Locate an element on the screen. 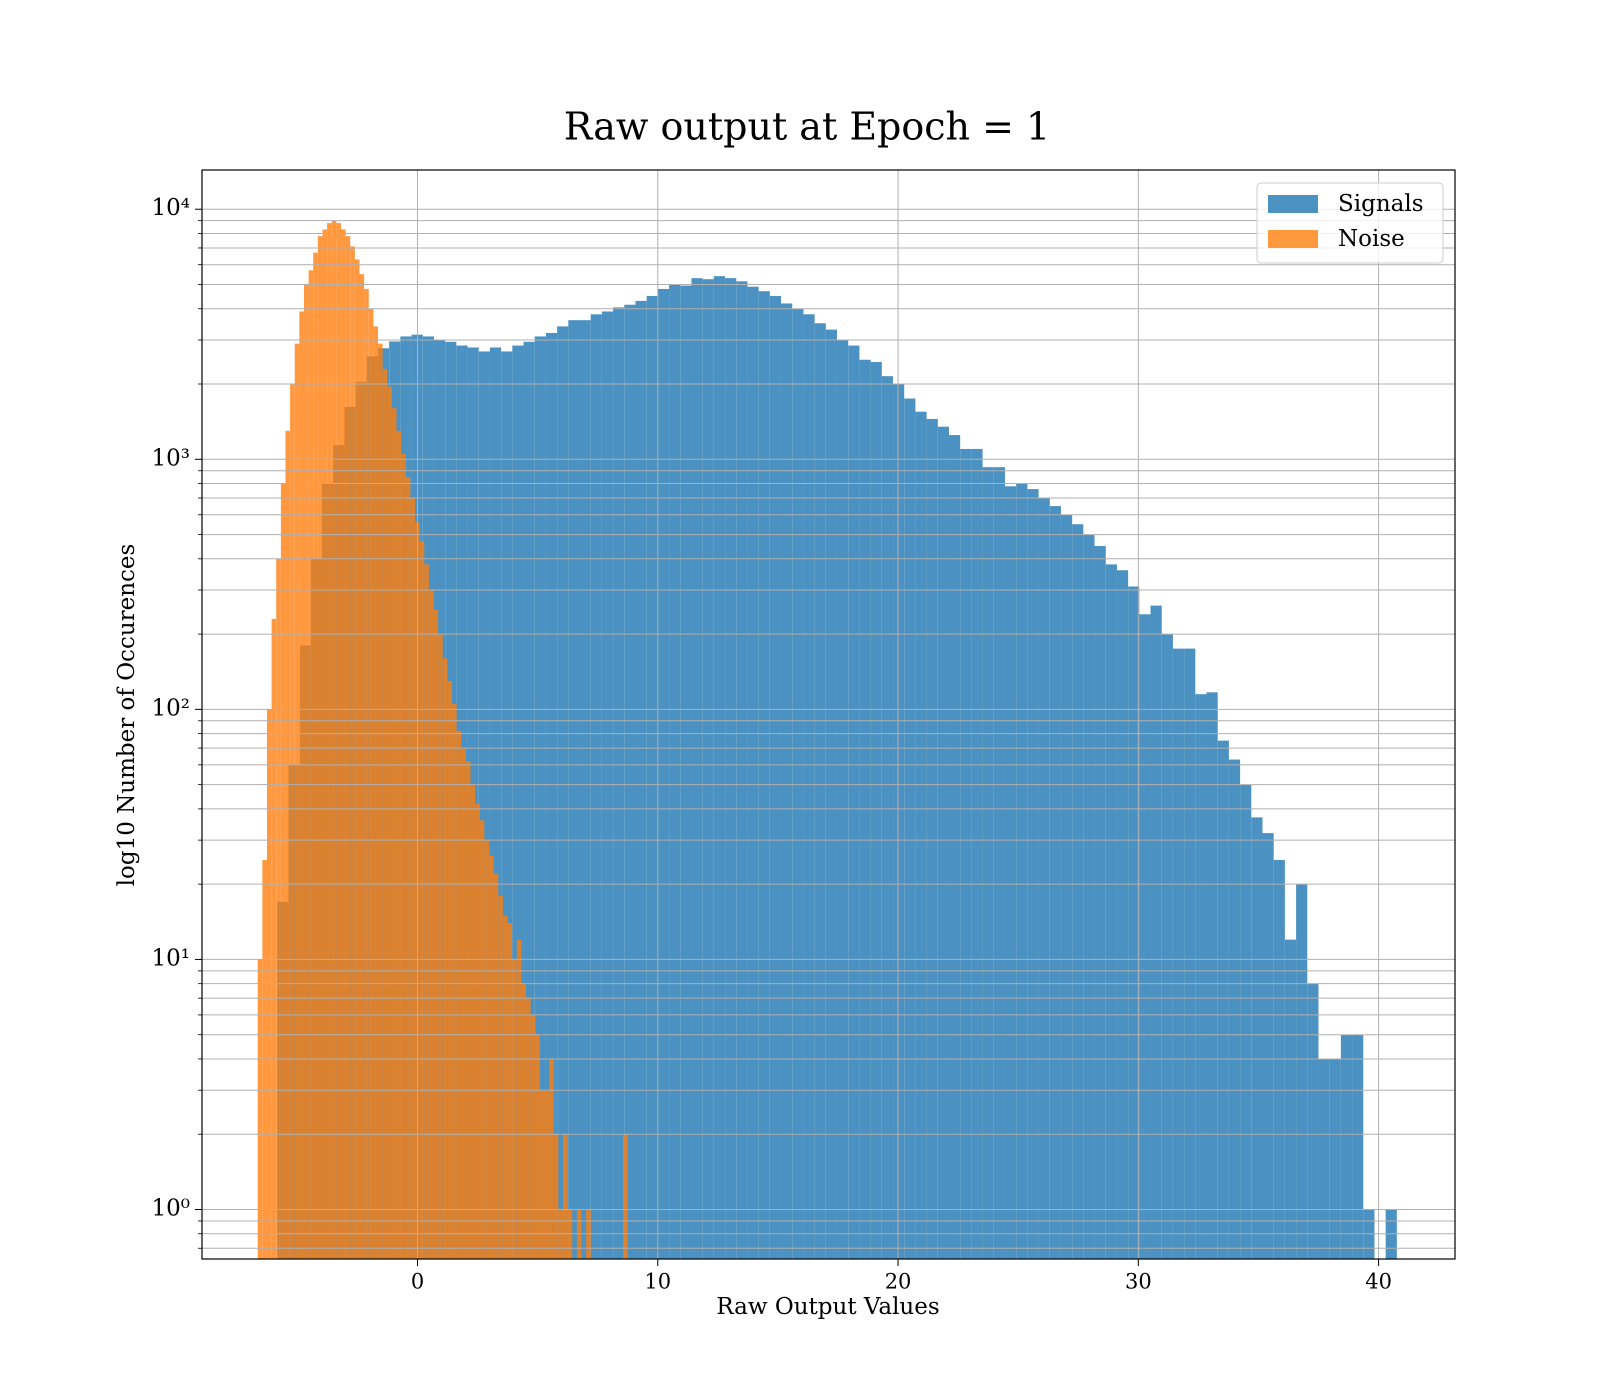 This screenshot has width=1600, height=1400. x-tick-label: 30 is located at coordinates (1138, 1282).